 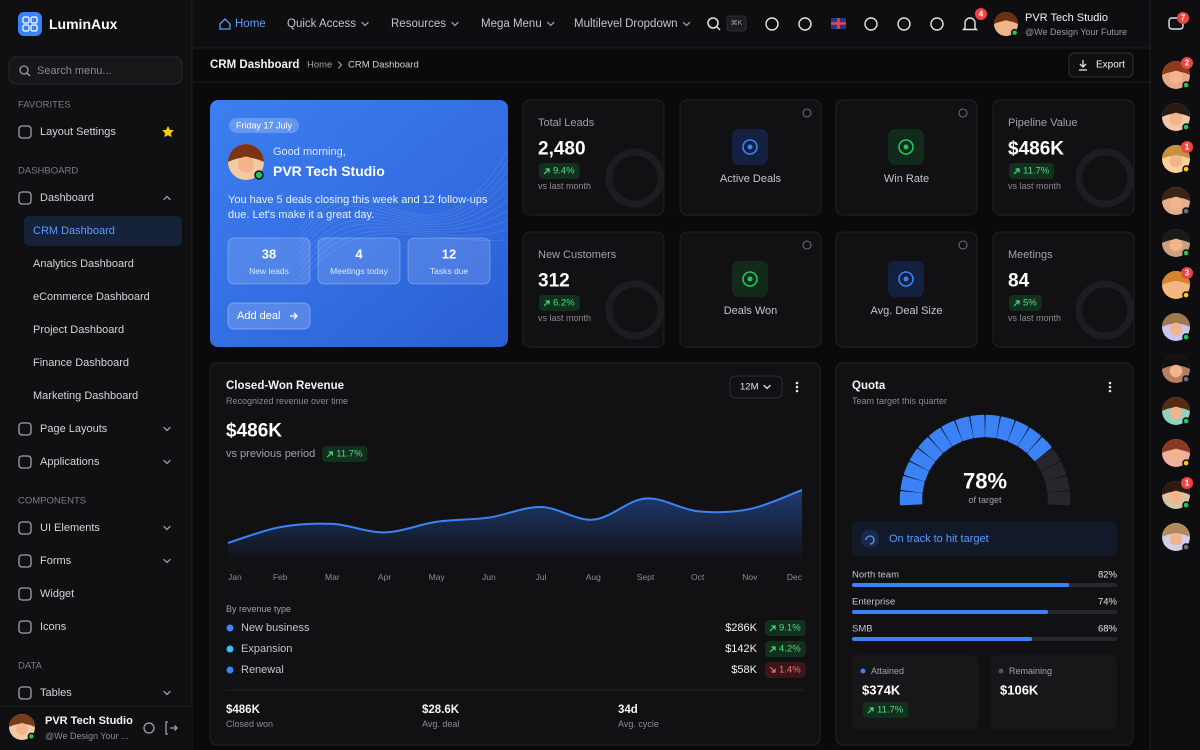 I want to click on kebab-icon, so click(x=1110, y=391).